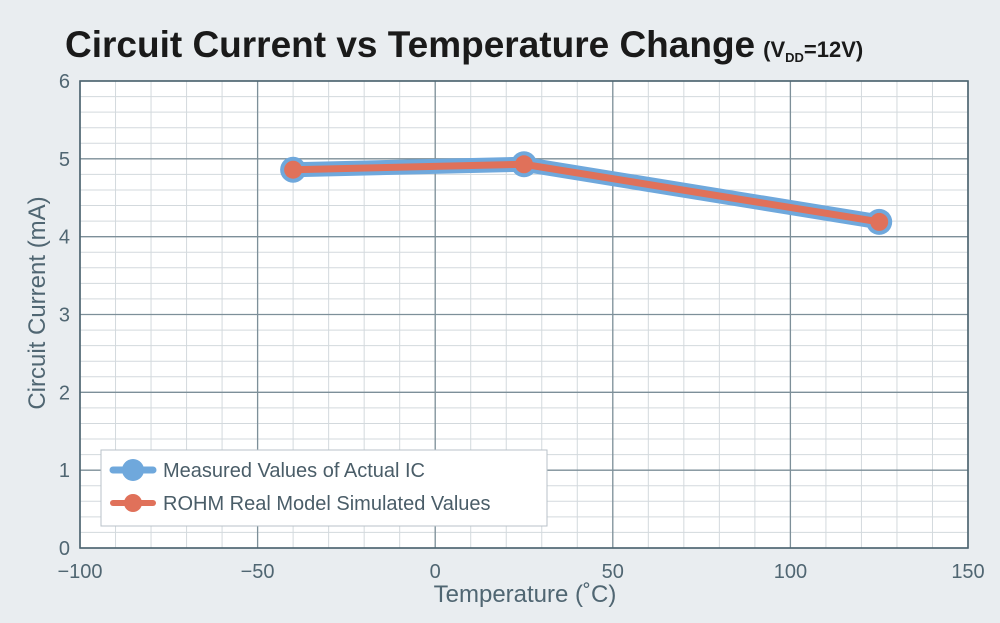  What do you see at coordinates (794, 57) in the screenshot?
I see `chart-title-condition-subscript: DD` at bounding box center [794, 57].